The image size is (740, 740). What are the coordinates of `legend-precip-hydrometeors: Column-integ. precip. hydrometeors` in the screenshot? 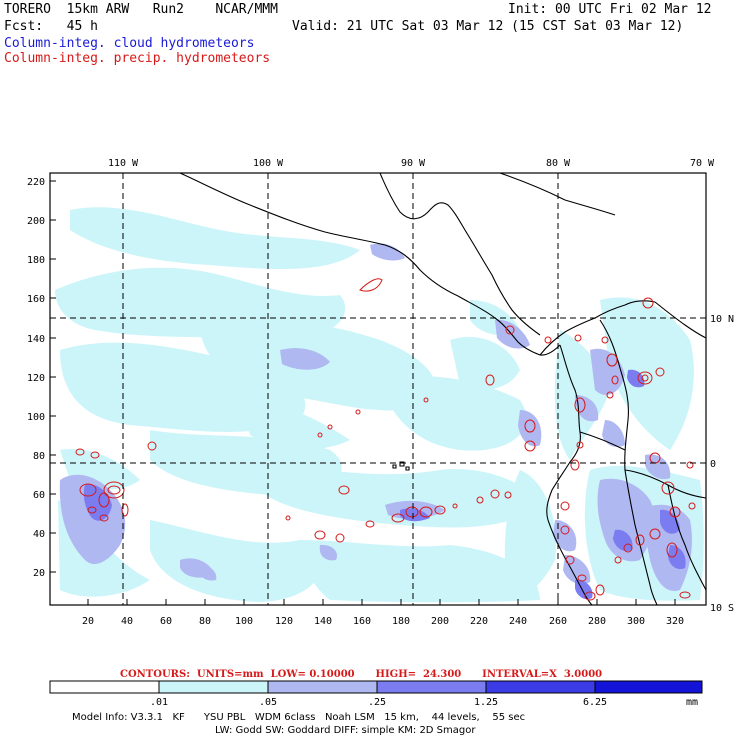 It's located at (137, 58).